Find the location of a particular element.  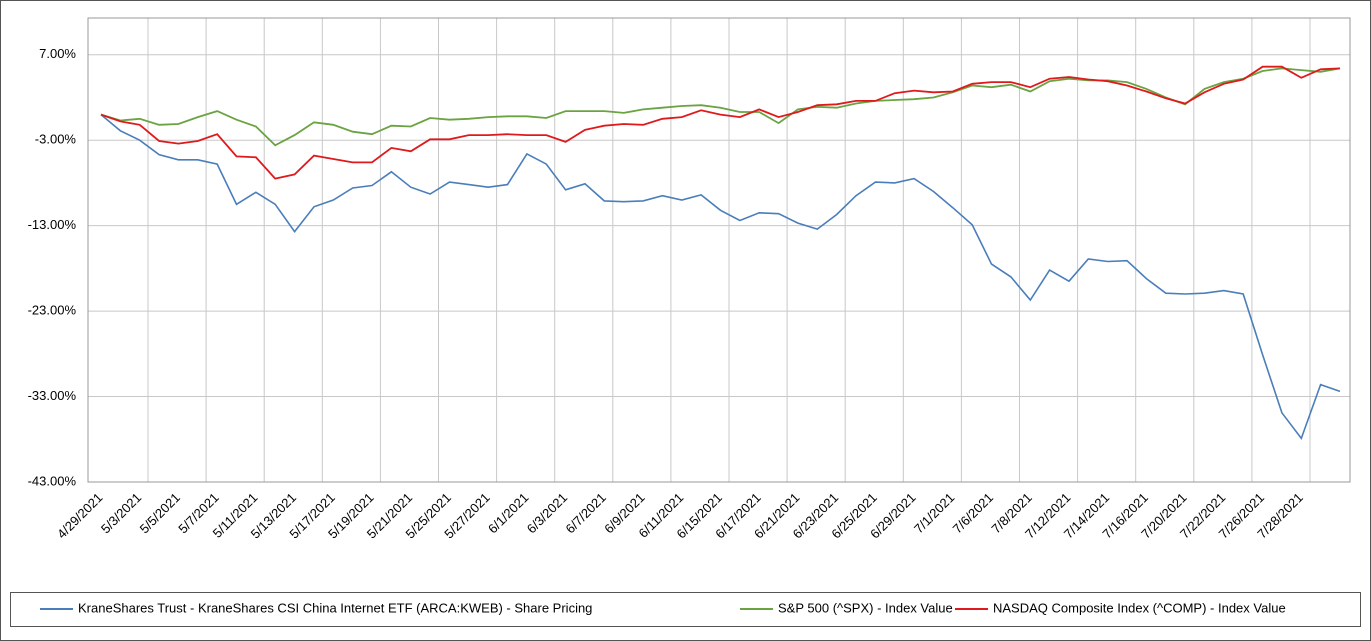

legend-box is located at coordinates (685, 609).